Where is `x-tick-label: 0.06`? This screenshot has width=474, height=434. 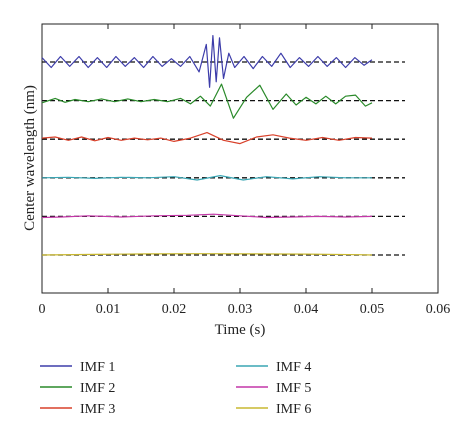 x-tick-label: 0.06 is located at coordinates (438, 309).